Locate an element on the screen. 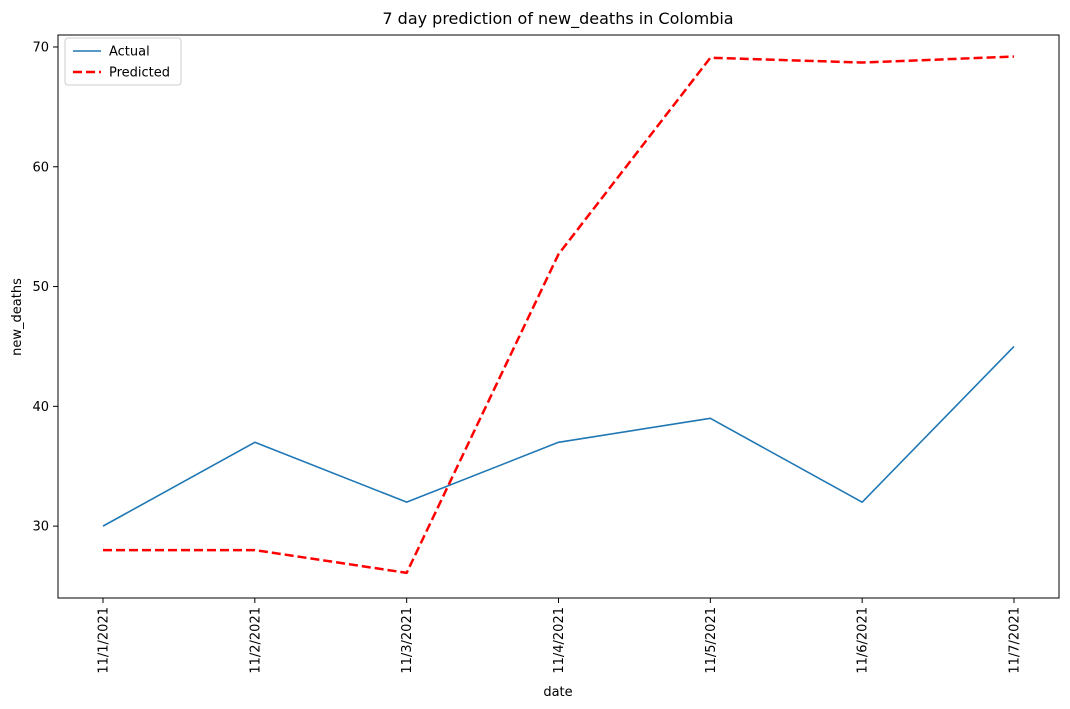 The image size is (1070, 709). y-tick-label: 60 is located at coordinates (40, 167).